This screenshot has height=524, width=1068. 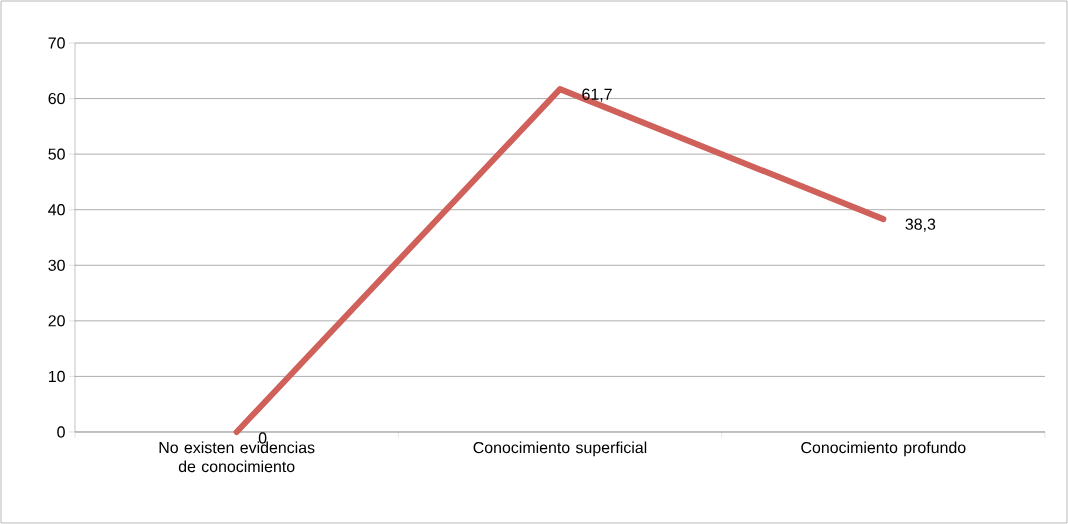 What do you see at coordinates (56, 321) in the screenshot?
I see `y-tick-label: 20` at bounding box center [56, 321].